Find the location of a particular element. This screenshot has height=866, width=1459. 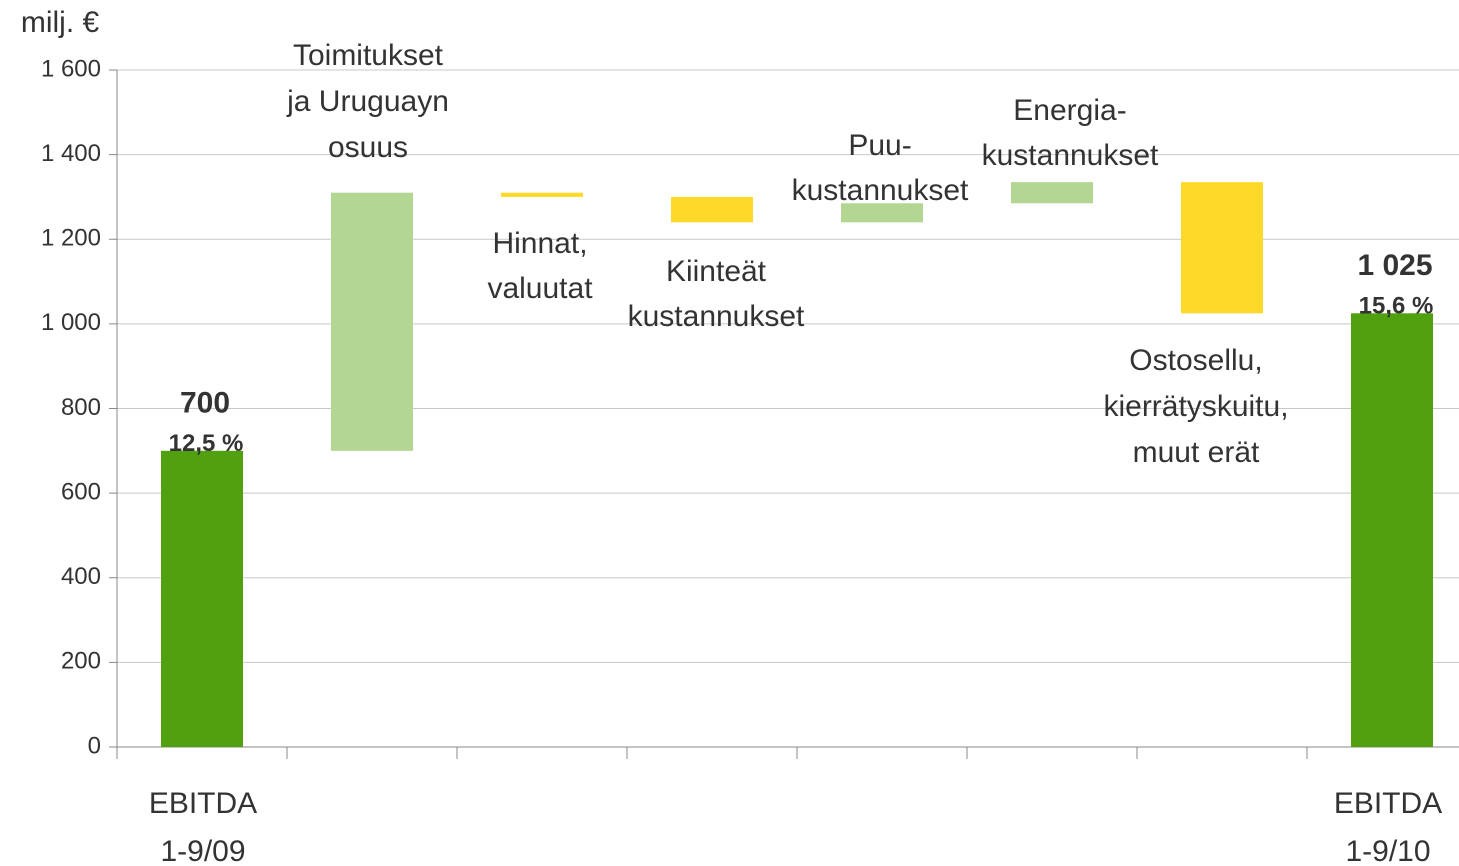

category-label: Energia-kustannukset is located at coordinates (1070, 133).